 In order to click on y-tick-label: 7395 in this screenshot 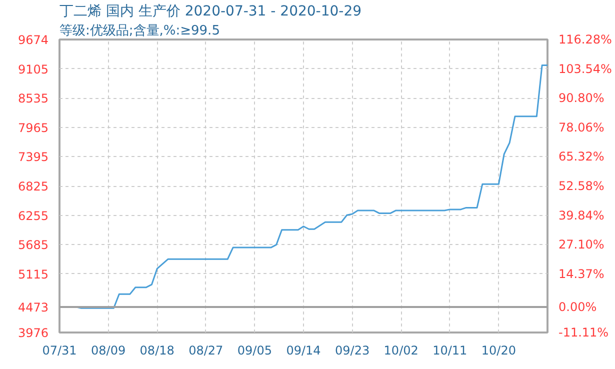, I will do `click(33, 157)`.